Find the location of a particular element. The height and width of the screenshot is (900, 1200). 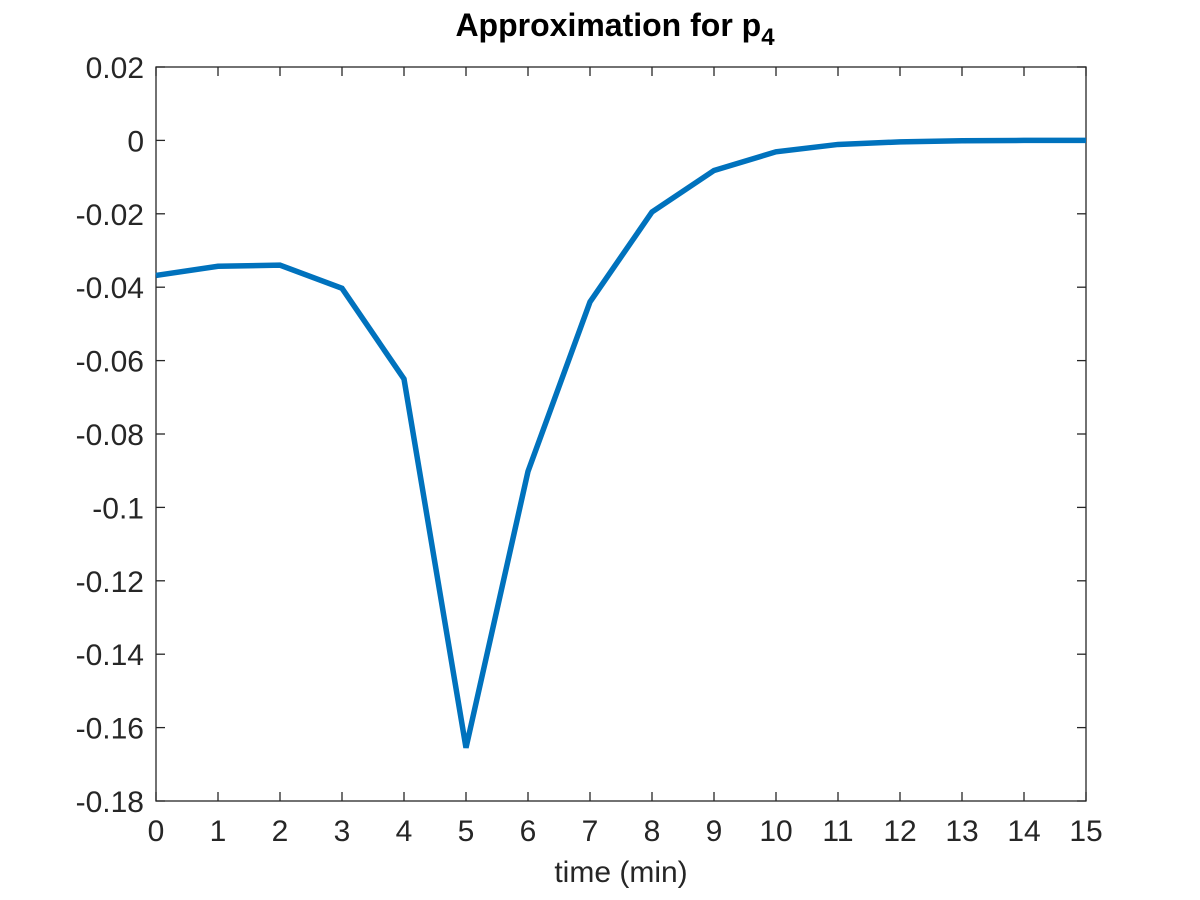

x-tick-label: 4 is located at coordinates (404, 831).